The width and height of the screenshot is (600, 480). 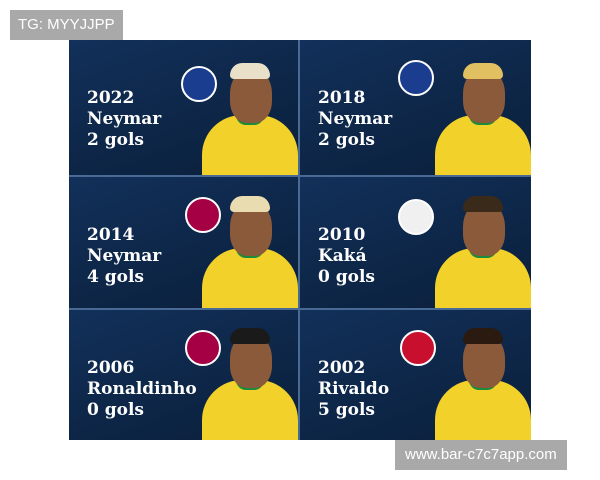 I want to click on card-text: 2022 Neymar 2 gols, so click(x=124, y=119).